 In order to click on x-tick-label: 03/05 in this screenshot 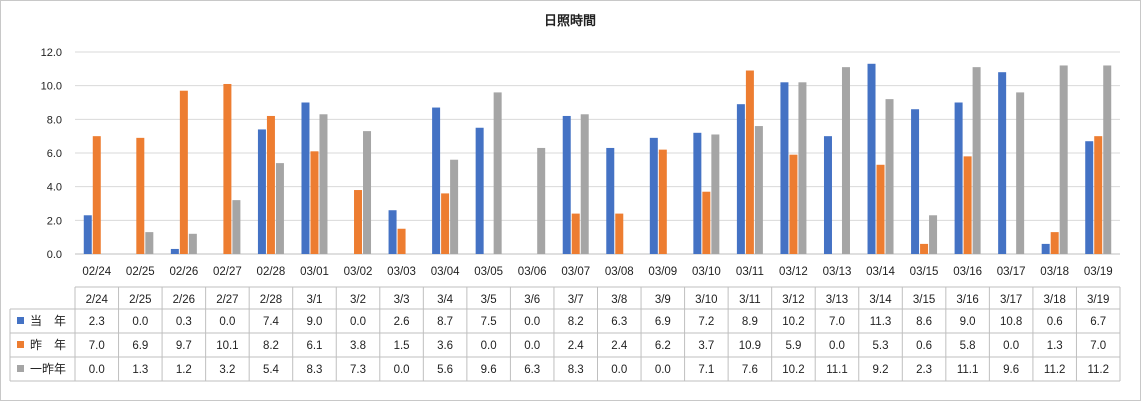, I will do `click(488, 272)`.